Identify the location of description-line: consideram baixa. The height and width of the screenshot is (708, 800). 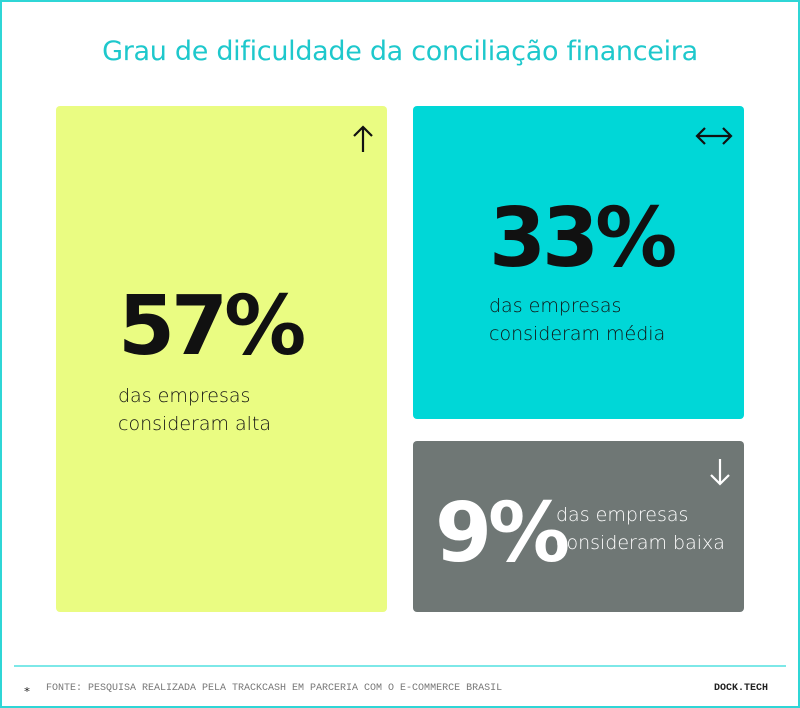
(640, 543).